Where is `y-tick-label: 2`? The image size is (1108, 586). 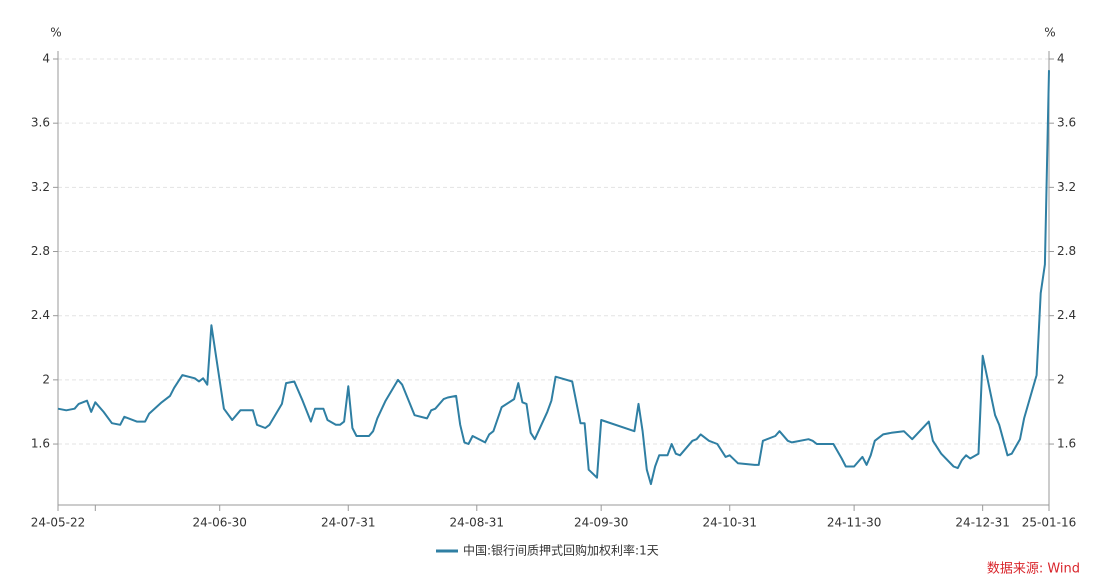
y-tick-label: 2 is located at coordinates (46, 379).